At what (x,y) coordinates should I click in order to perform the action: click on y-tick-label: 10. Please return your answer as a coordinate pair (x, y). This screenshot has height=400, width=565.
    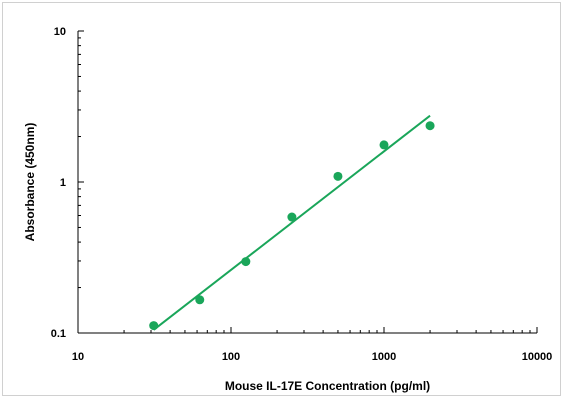
    Looking at the image, I should click on (60, 32).